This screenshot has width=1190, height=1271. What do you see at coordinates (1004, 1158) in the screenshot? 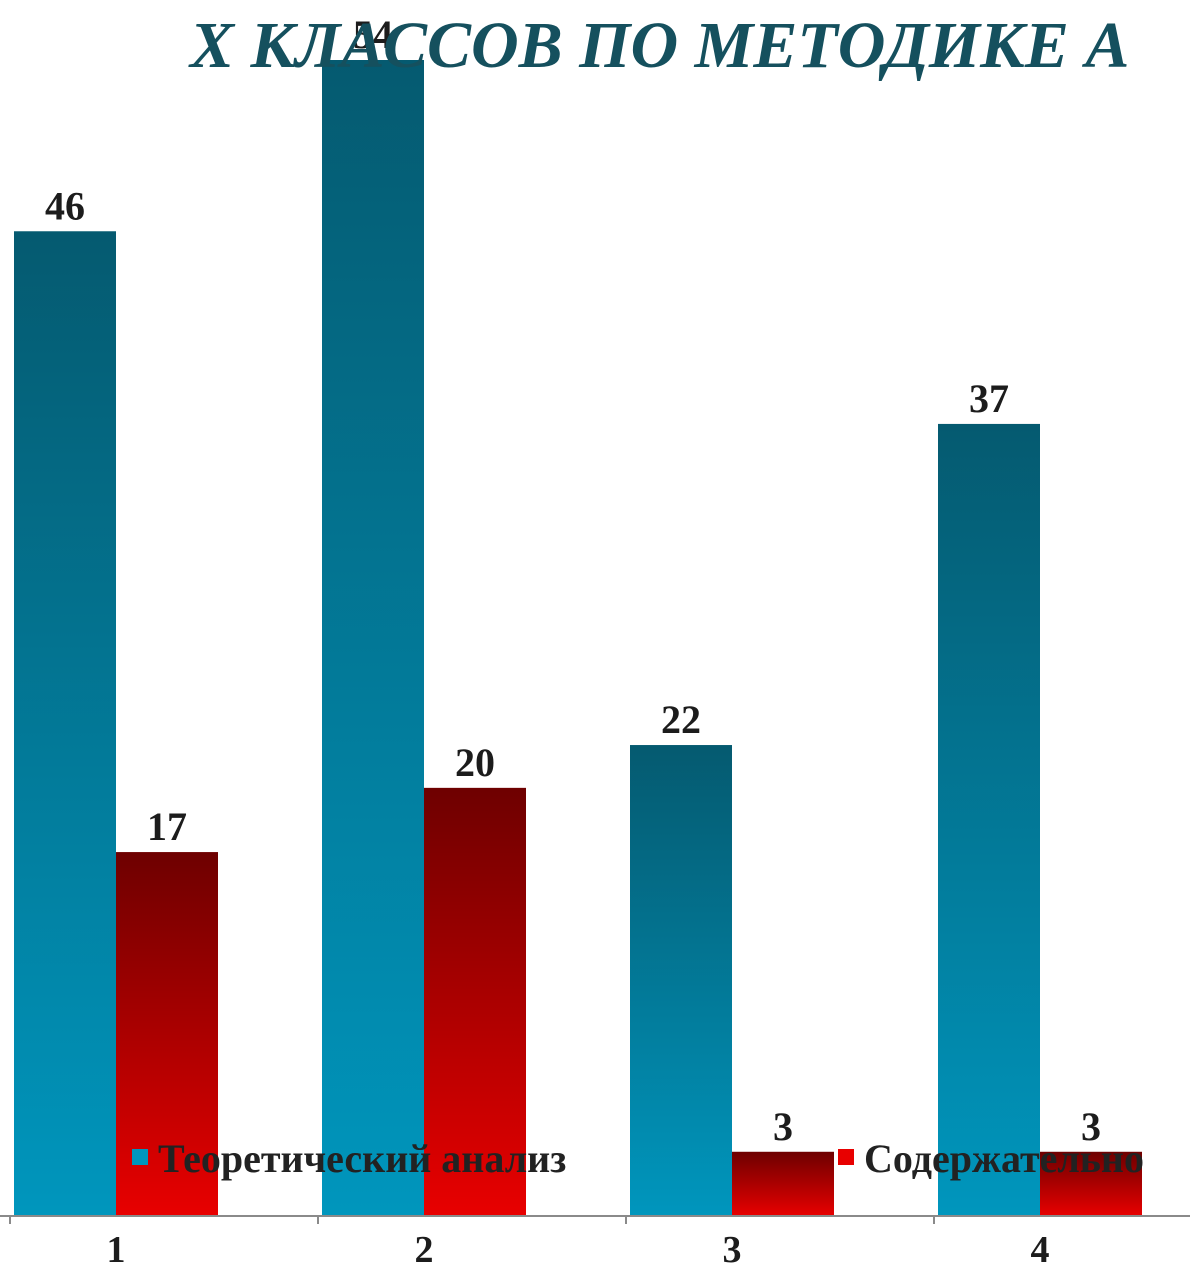
I see `legend-label-s2: Содержательно` at bounding box center [1004, 1158].